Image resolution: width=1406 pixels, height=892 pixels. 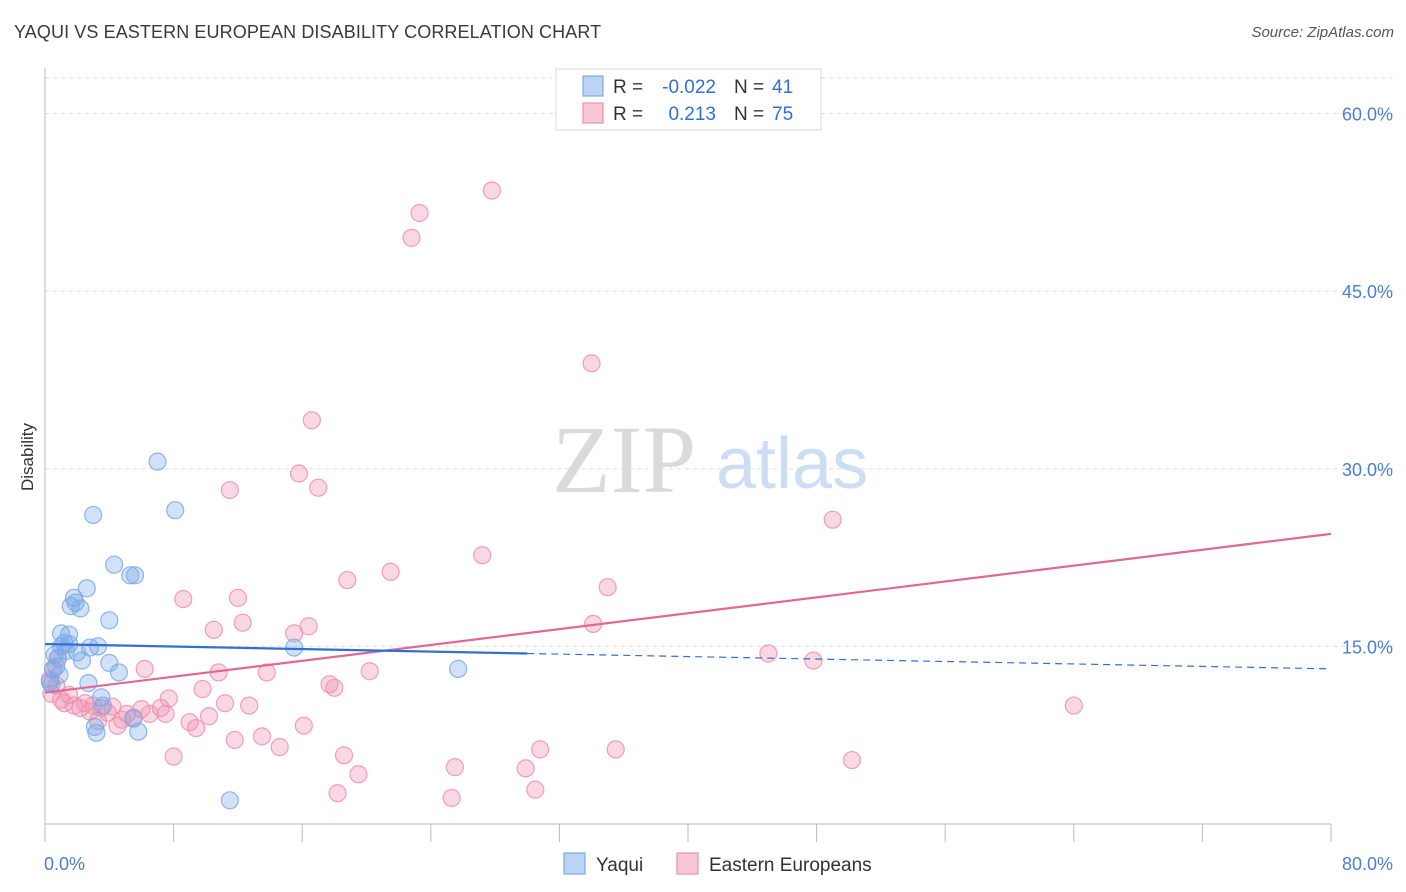 I want to click on stats-legend-swatch-eastern, so click(x=593, y=113).